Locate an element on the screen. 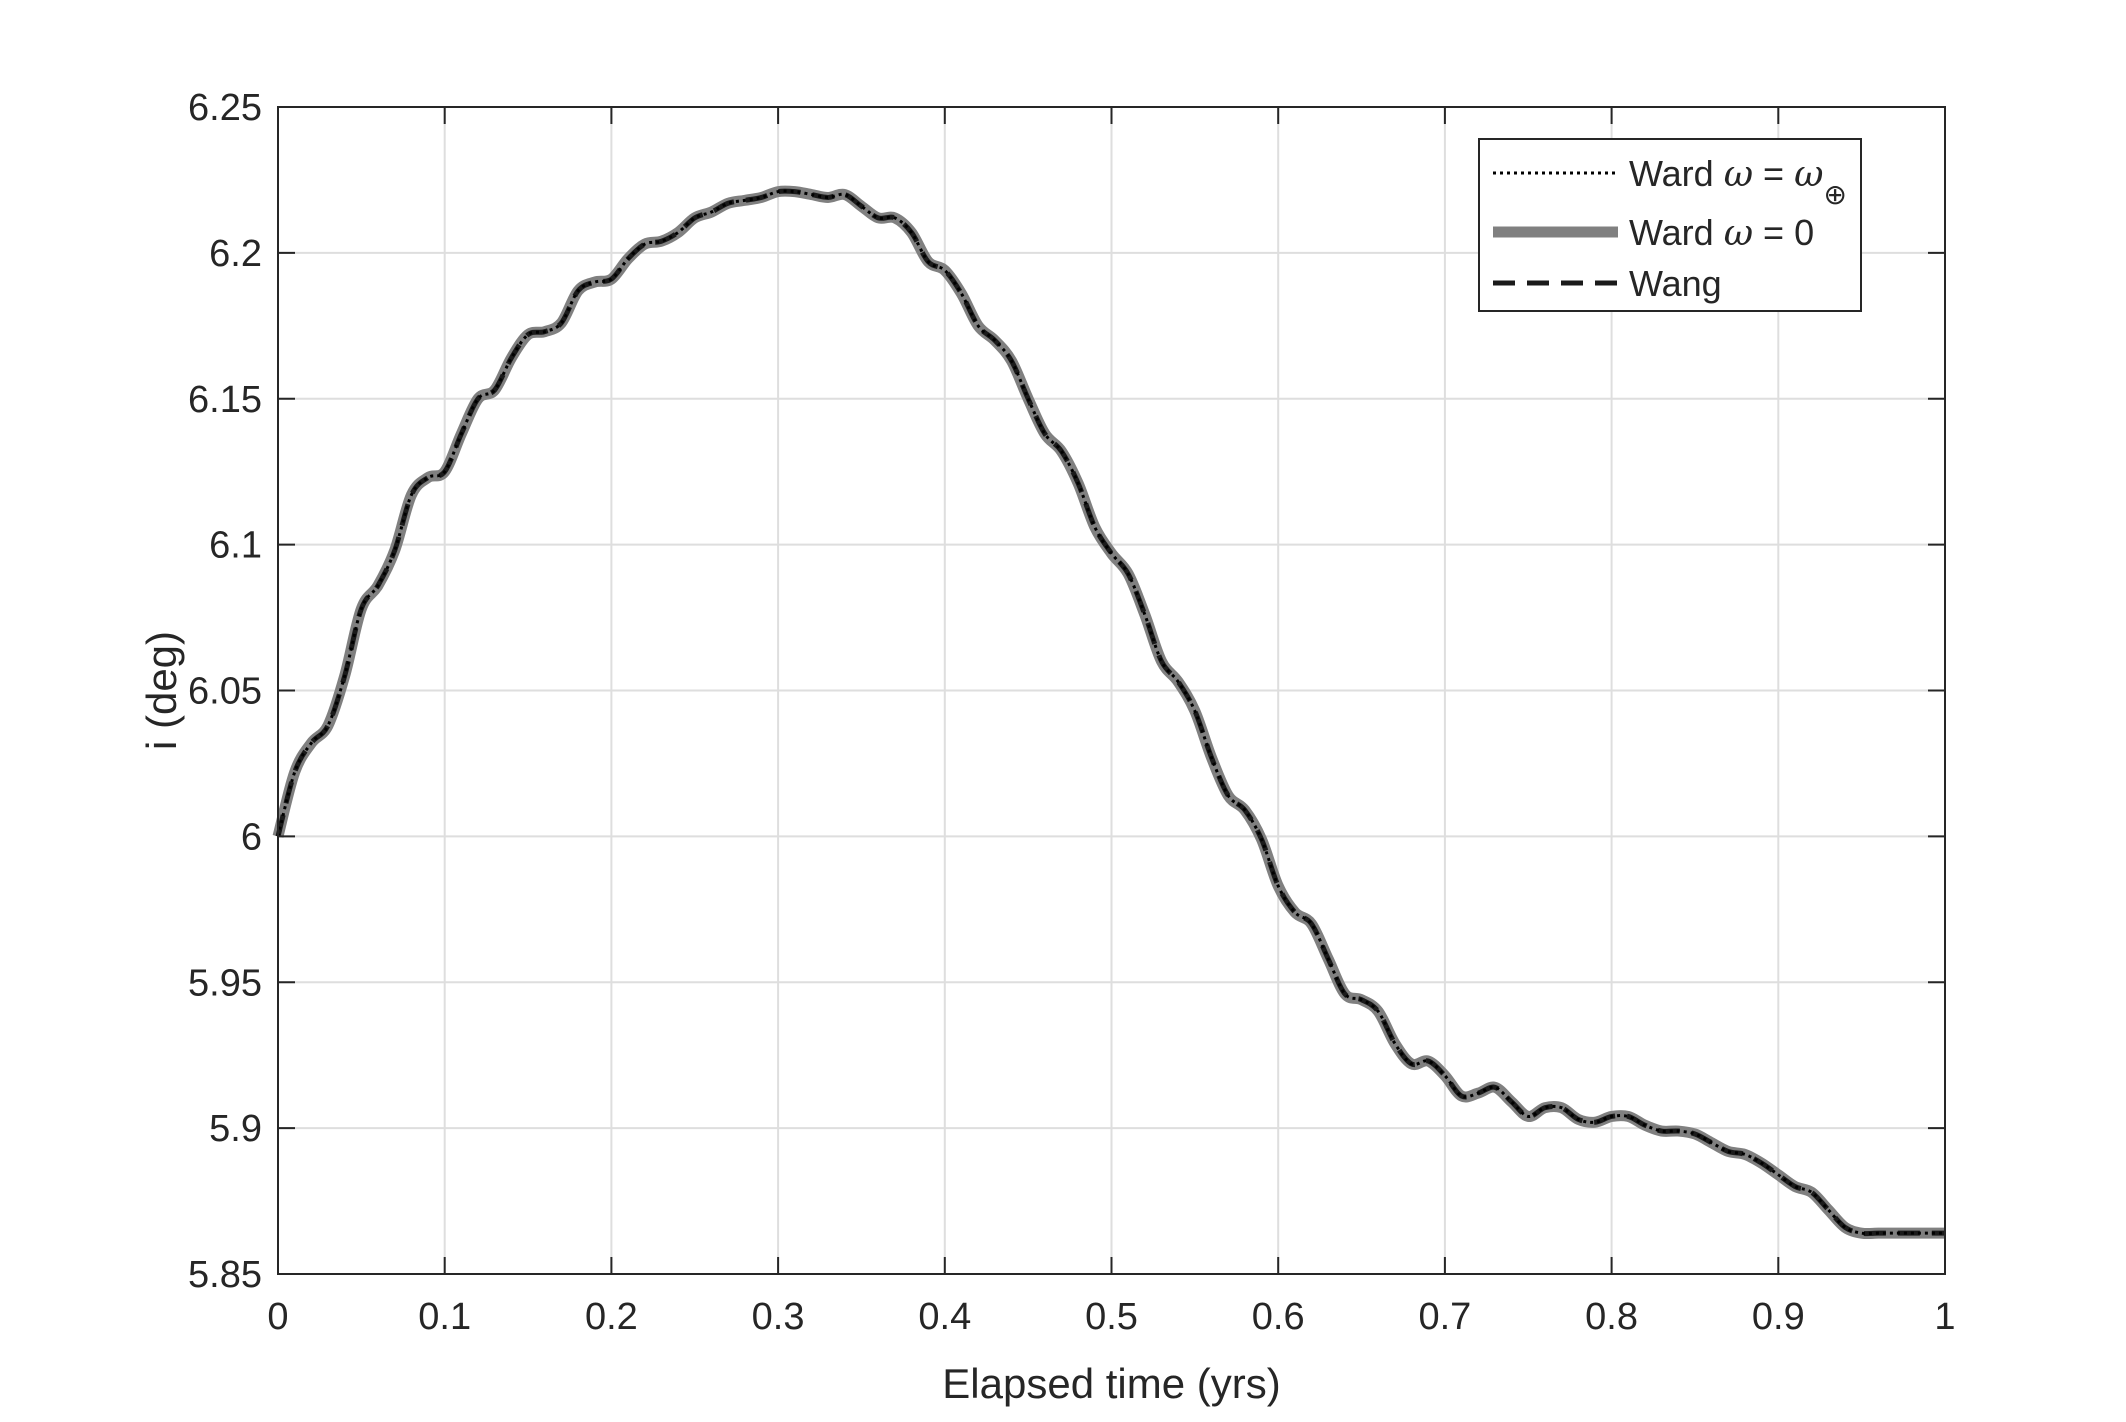 The image size is (2126, 1422). x-tick-label: 0.8 is located at coordinates (1611, 1317).